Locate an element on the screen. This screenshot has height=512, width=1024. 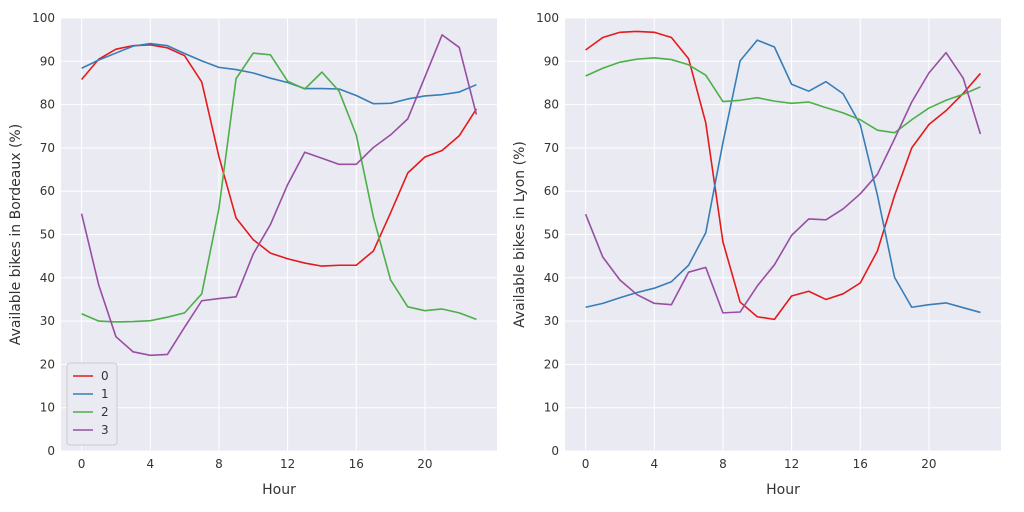
panel-2-y-tick-label: 60 is located at coordinates (551, 191).